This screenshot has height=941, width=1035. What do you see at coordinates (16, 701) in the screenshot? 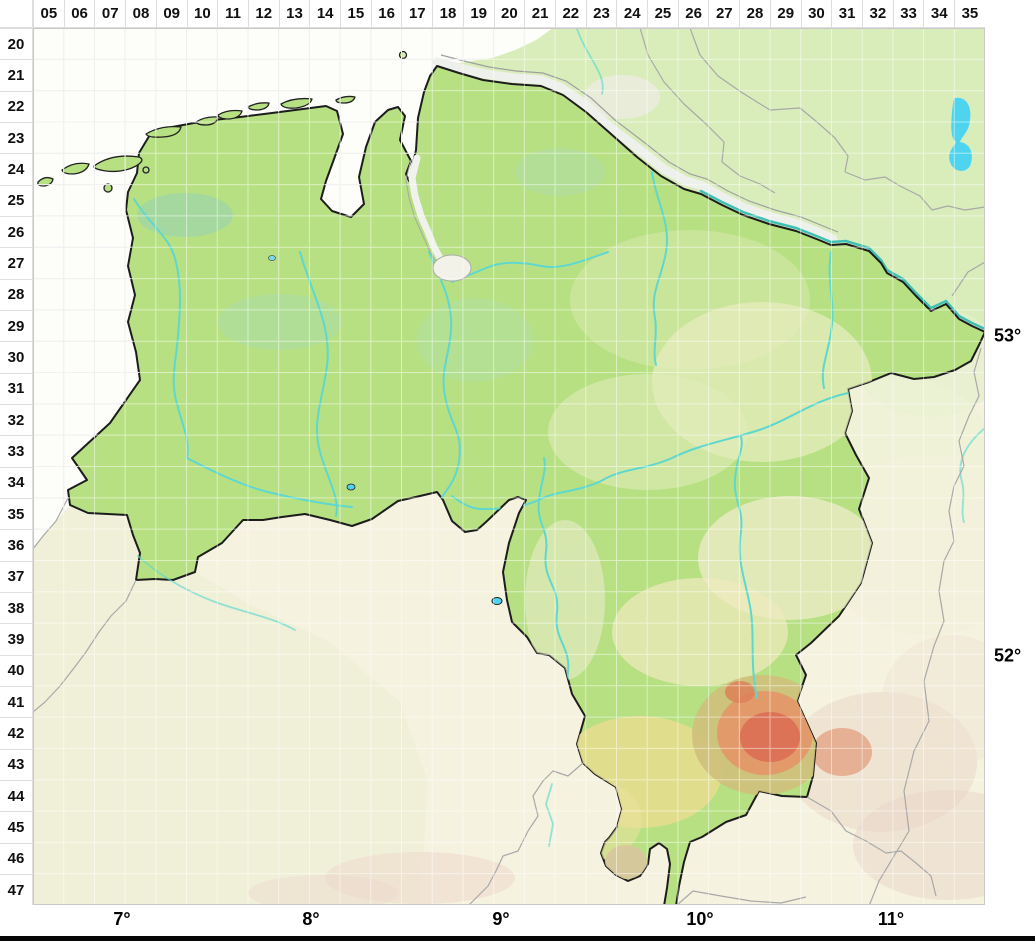
I see `row-header-cell: 41` at bounding box center [16, 701].